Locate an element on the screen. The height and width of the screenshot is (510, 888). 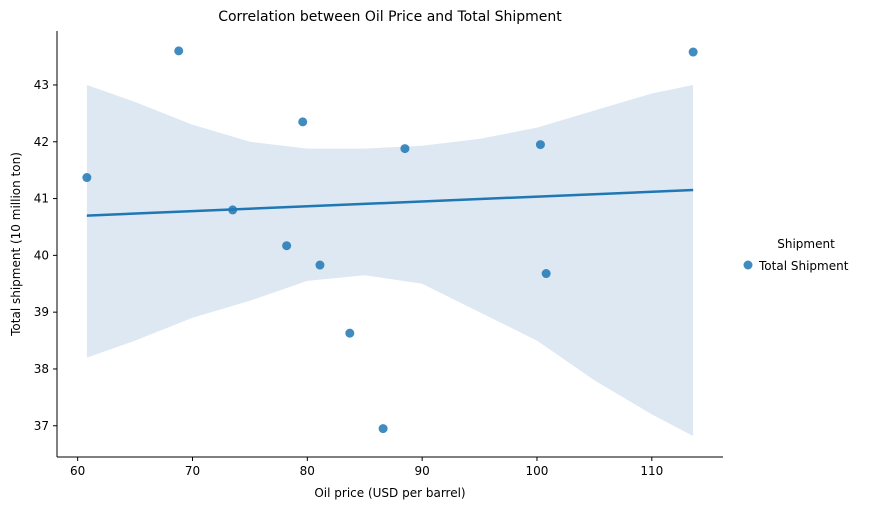
y-tick-label: 40 is located at coordinates (41, 255).